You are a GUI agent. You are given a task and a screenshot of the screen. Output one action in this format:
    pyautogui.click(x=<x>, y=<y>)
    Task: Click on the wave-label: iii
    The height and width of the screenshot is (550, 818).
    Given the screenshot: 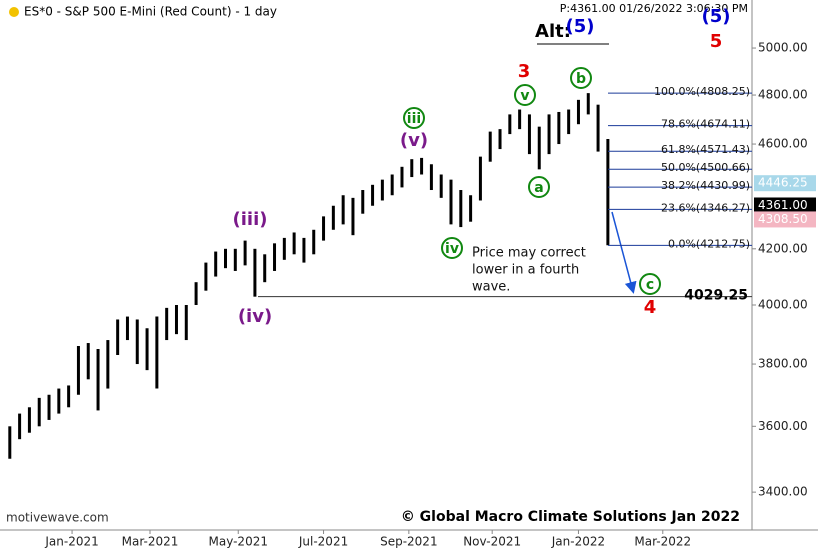 What is the action you would take?
    pyautogui.click(x=414, y=119)
    